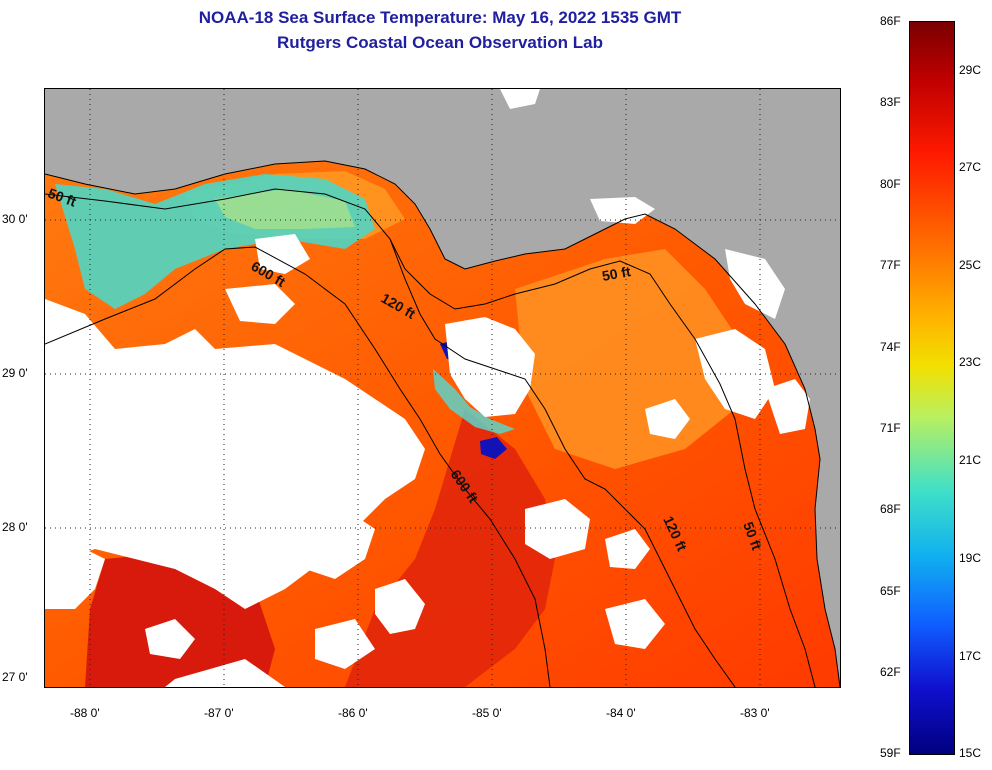  Describe the element at coordinates (487, 713) in the screenshot. I see `lon-label: -85 0'` at that location.